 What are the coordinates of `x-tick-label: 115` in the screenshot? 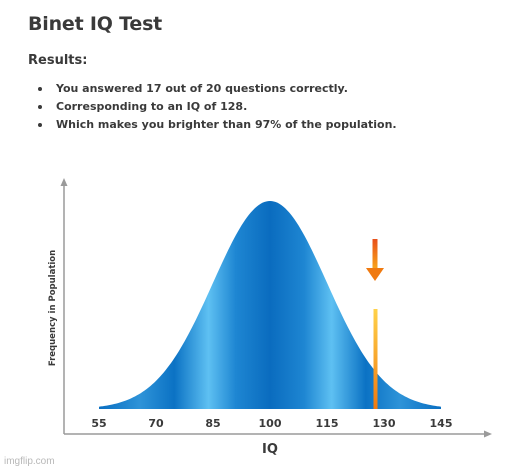 It's located at (327, 423).